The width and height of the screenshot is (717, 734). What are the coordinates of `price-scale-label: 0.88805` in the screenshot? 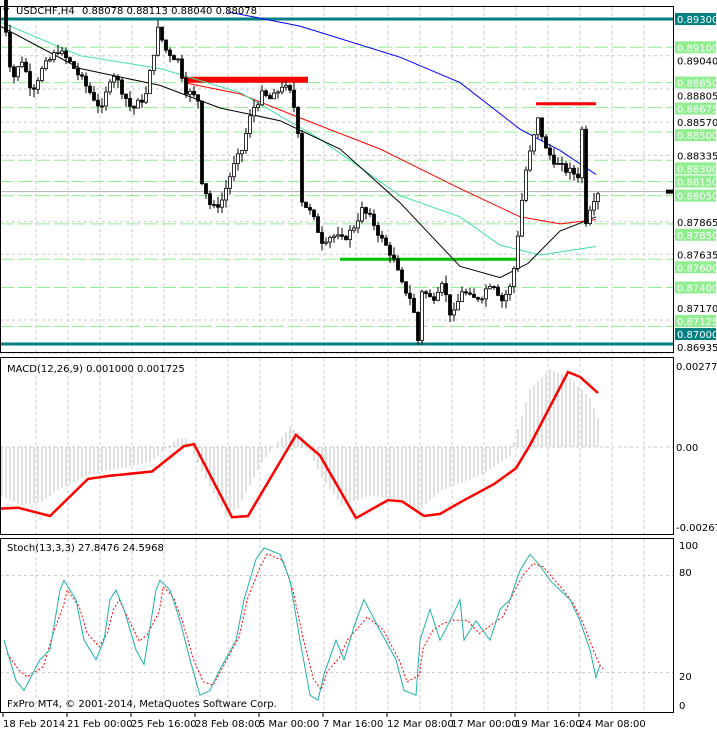 It's located at (697, 97).